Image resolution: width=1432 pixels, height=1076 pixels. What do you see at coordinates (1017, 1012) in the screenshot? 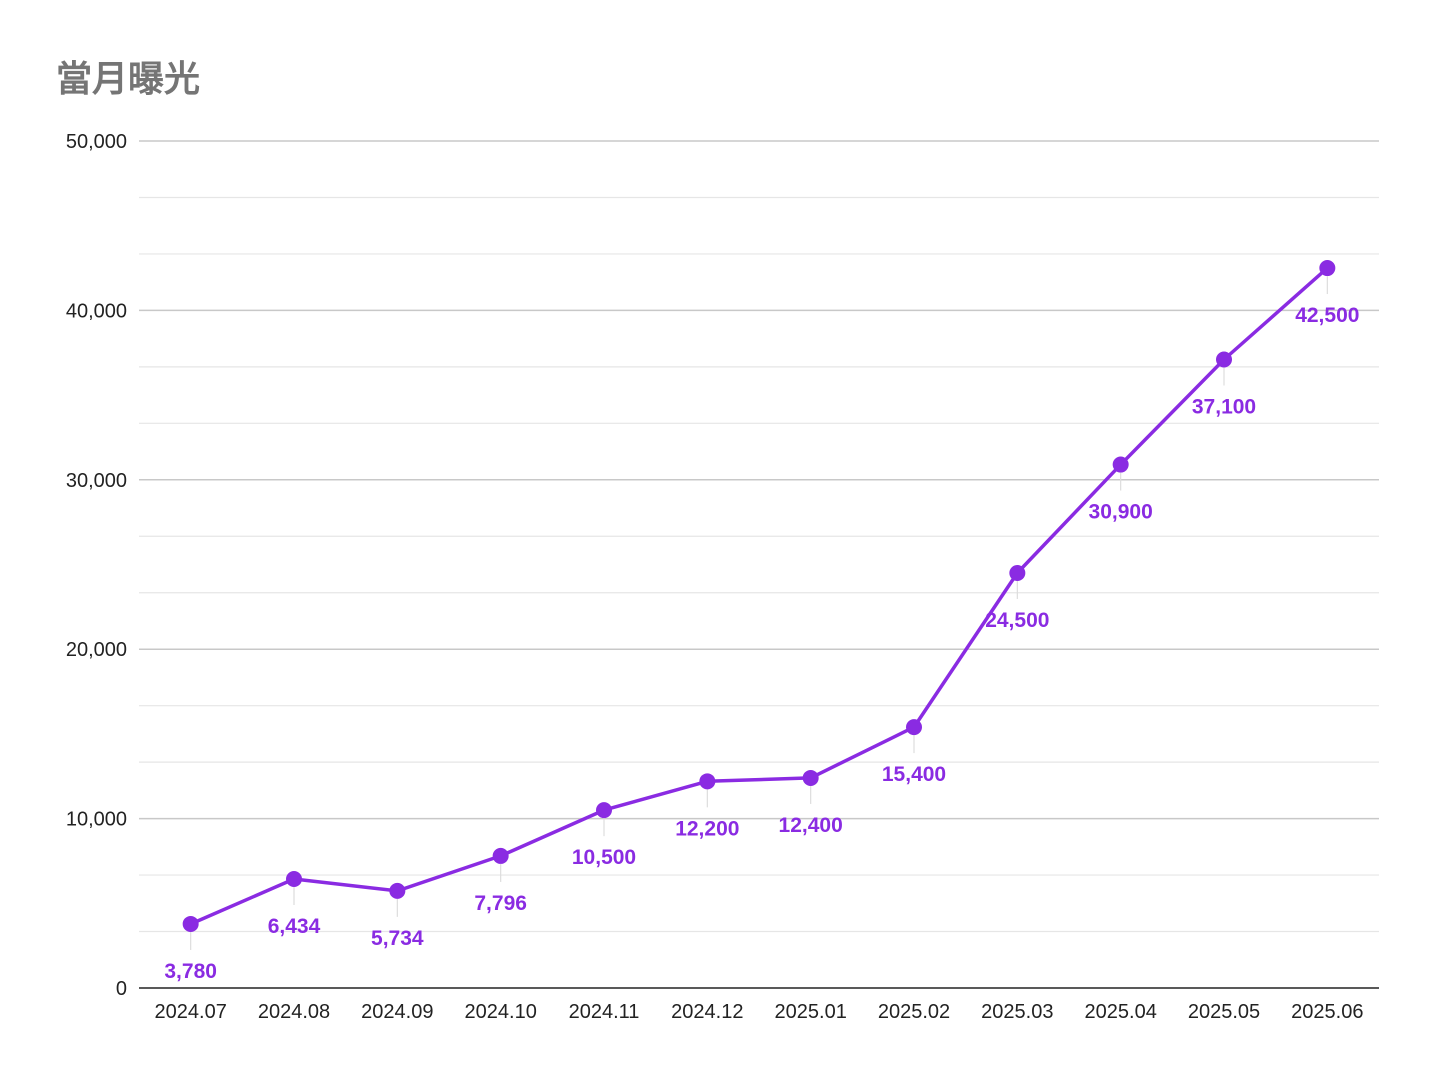
I see `x-tick-label: 2025.03` at bounding box center [1017, 1012].